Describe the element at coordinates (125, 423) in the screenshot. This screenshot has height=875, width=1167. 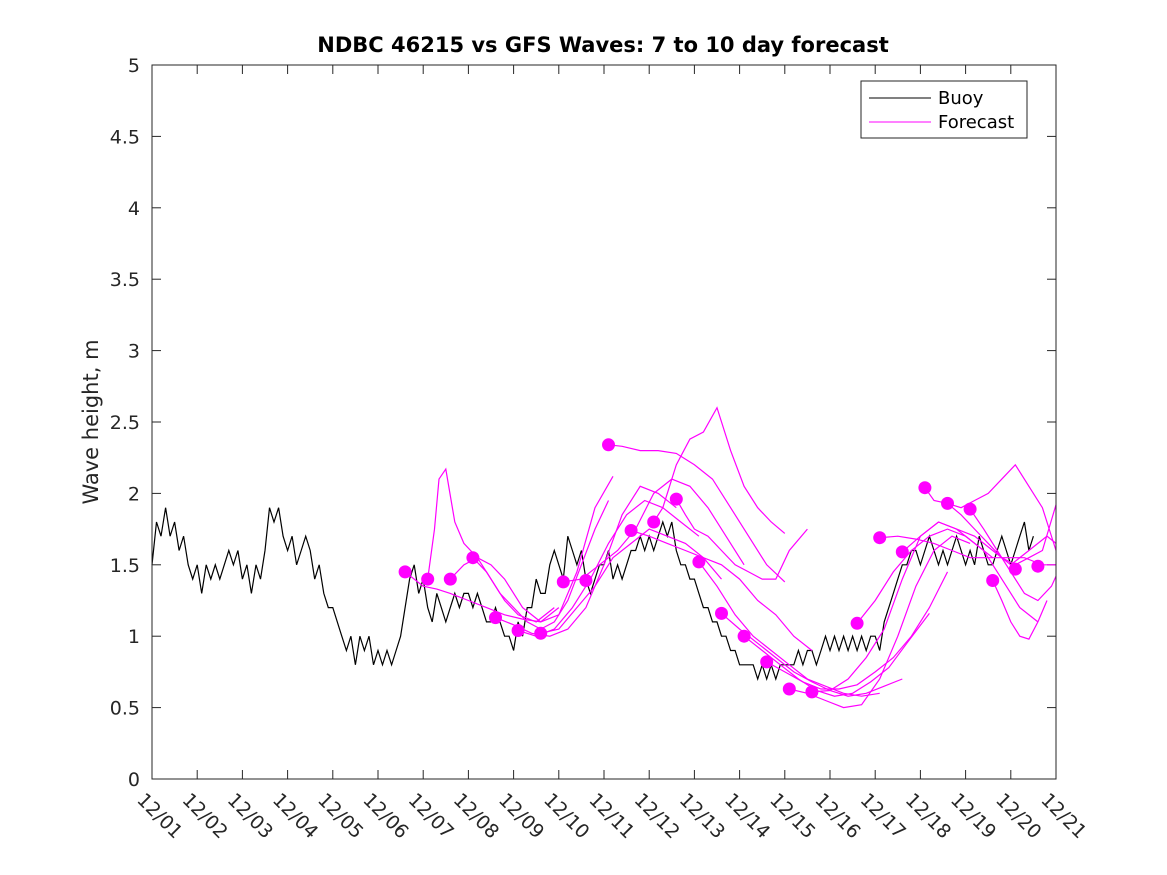
I see `y-tick-label: 2.5` at that location.